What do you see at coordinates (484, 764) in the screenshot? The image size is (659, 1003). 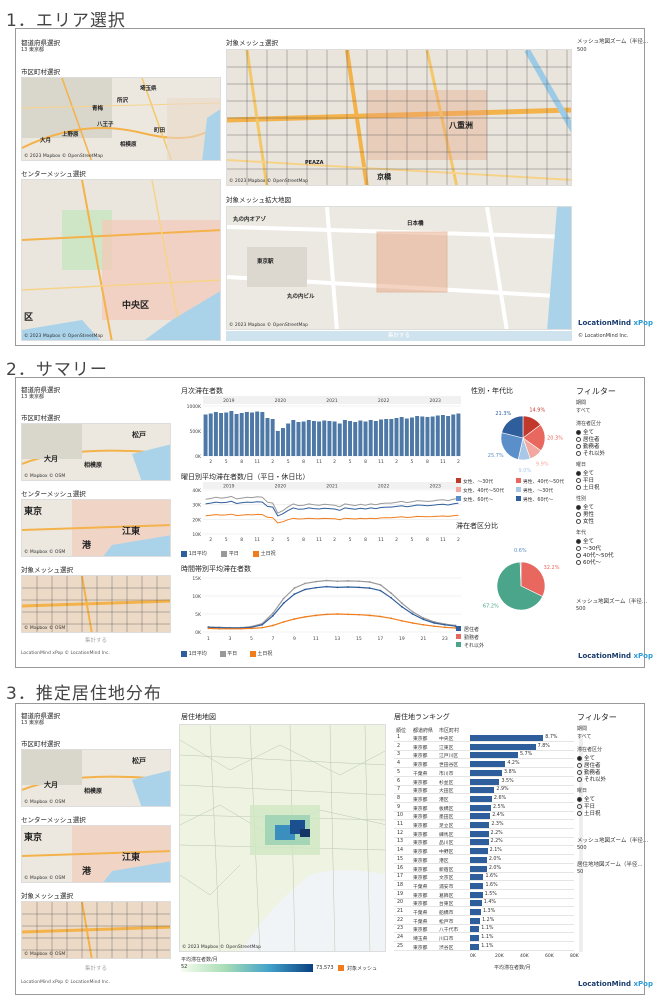 I see `ranking-row: 4 東京都 世田谷区 4.2%` at bounding box center [484, 764].